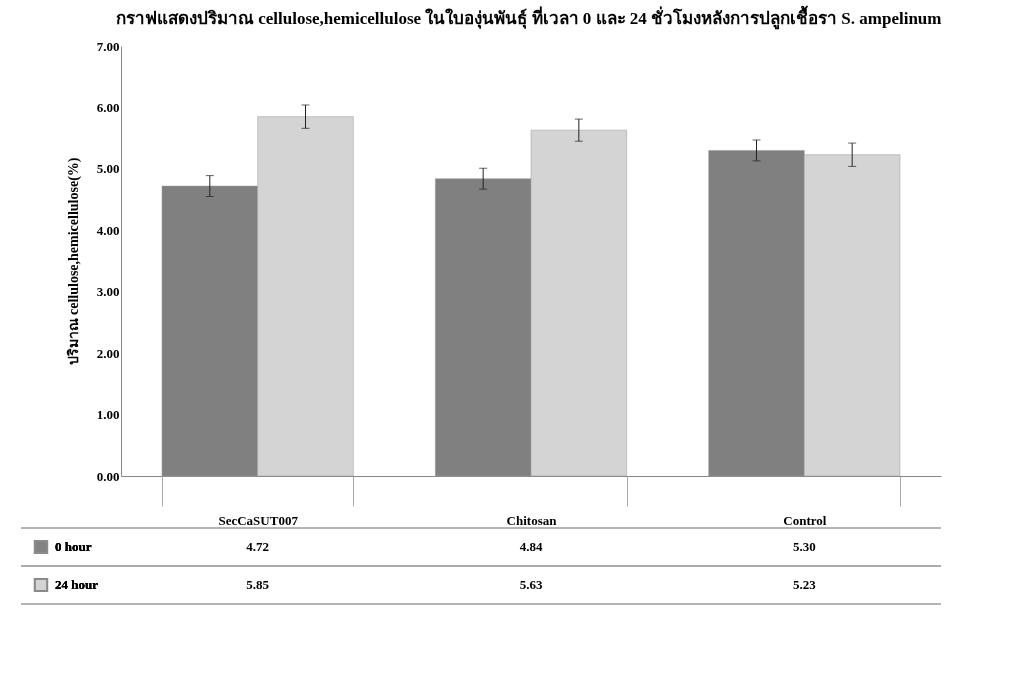 This screenshot has width=1032, height=677. Describe the element at coordinates (258, 520) in the screenshot. I see `x-tick-label: SecCaSUT007` at that location.